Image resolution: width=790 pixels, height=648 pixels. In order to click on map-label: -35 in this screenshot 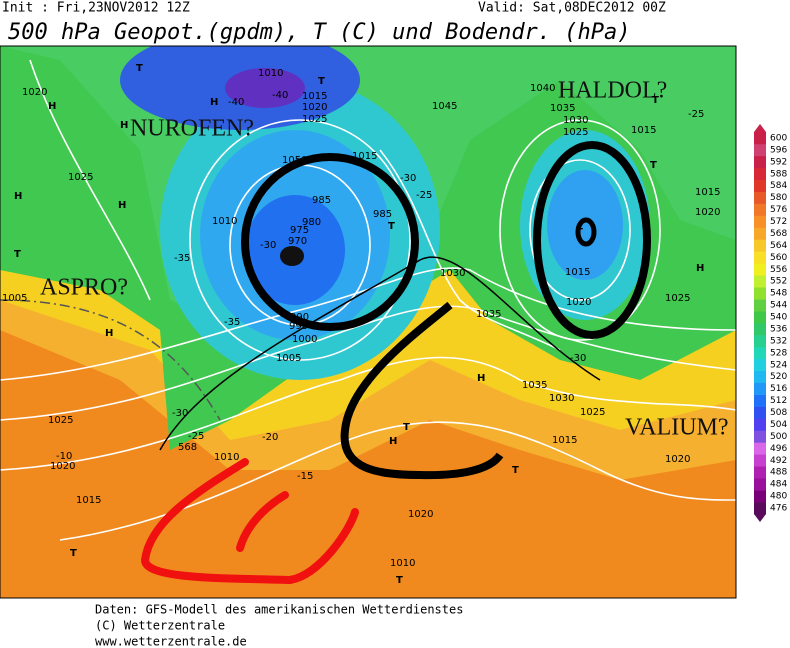, I will do `click(182, 258)`.